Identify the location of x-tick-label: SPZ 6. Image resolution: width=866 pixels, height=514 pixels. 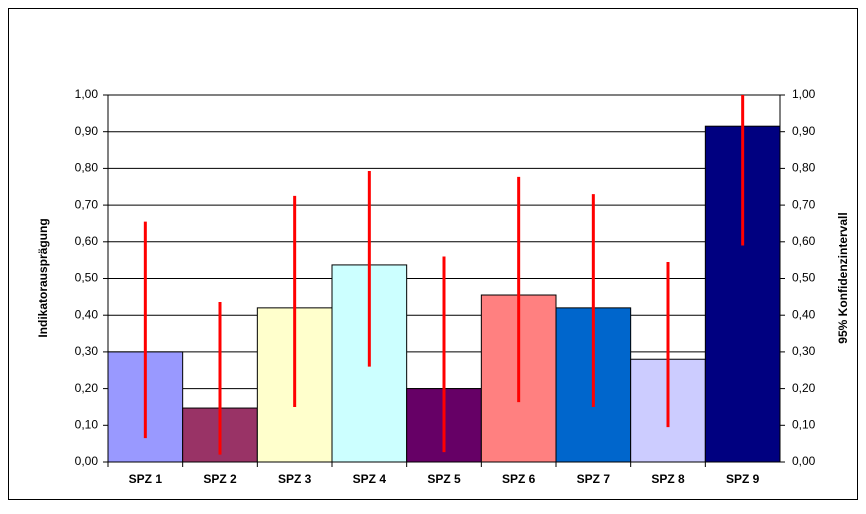
(519, 479).